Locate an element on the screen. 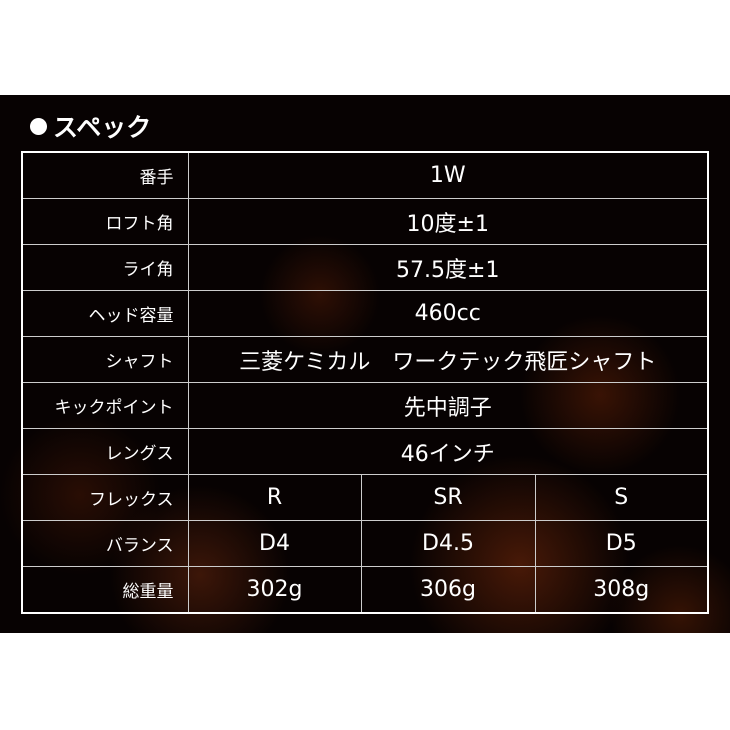 This screenshot has height=730, width=730. table-row-balance: バランス D4 D4.5 D5 is located at coordinates (365, 543).